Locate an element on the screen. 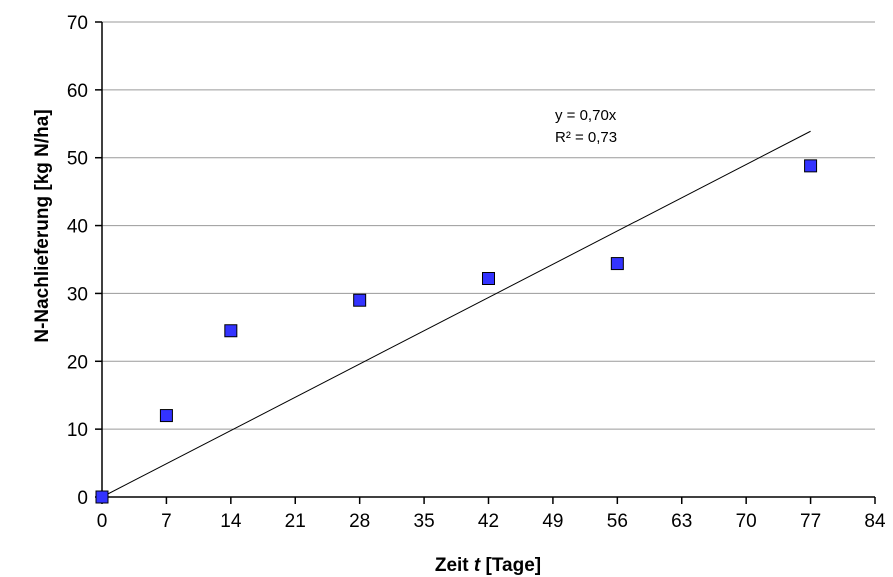 The image size is (893, 577). x-tick-label-28: 28 is located at coordinates (359, 521).